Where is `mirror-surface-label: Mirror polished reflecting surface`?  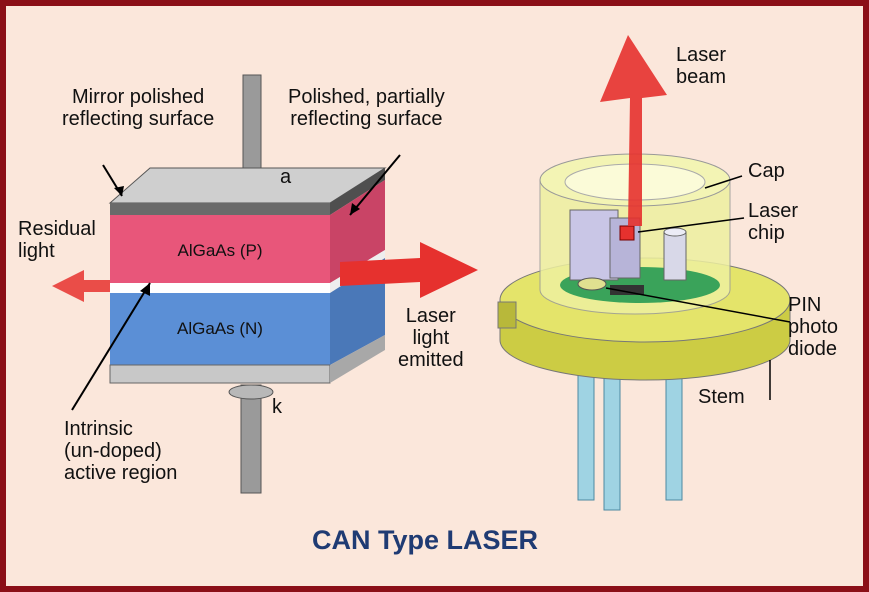 mirror-surface-label: Mirror polished reflecting surface is located at coordinates (138, 108).